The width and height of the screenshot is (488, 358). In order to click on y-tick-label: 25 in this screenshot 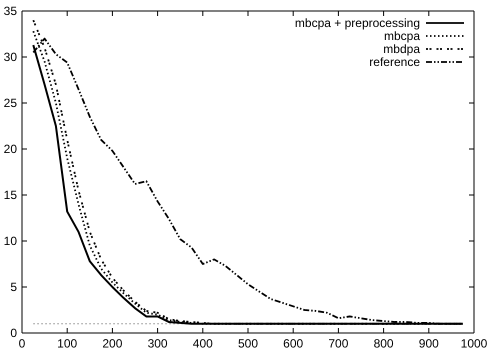, I will do `click(11, 103)`.